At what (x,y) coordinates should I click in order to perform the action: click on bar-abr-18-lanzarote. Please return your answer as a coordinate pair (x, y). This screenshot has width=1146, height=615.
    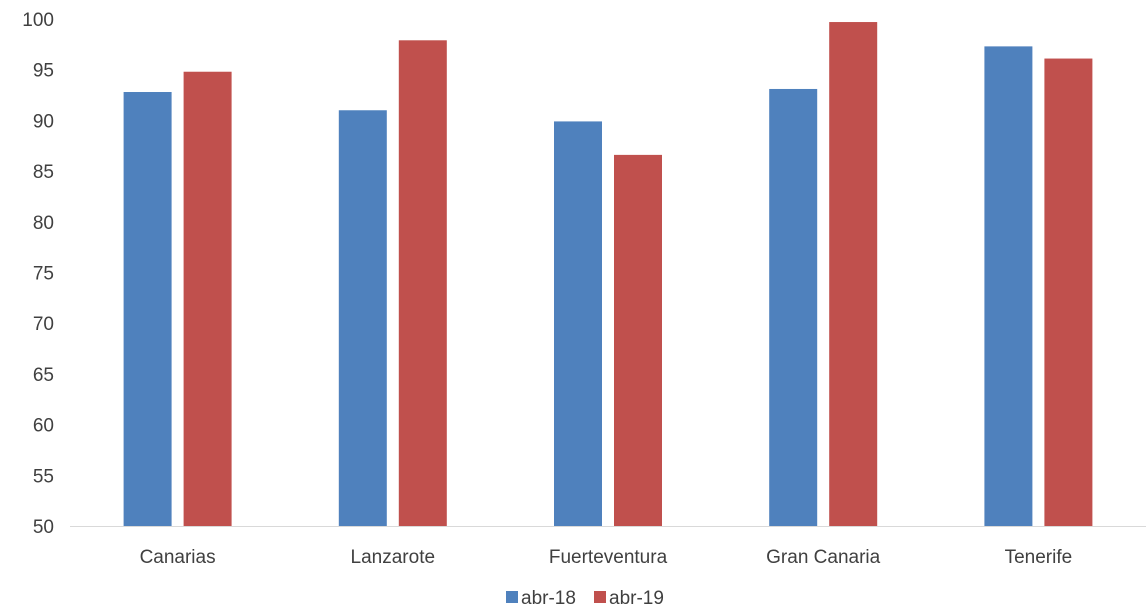
    Looking at the image, I should click on (362, 318).